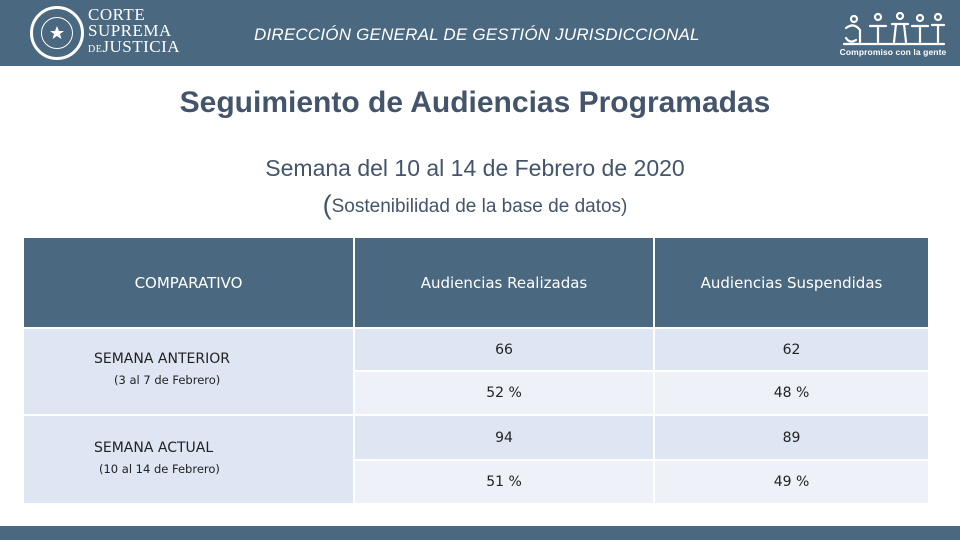 The image size is (960, 540). I want to click on slogan: Compromiso con la gente, so click(893, 52).